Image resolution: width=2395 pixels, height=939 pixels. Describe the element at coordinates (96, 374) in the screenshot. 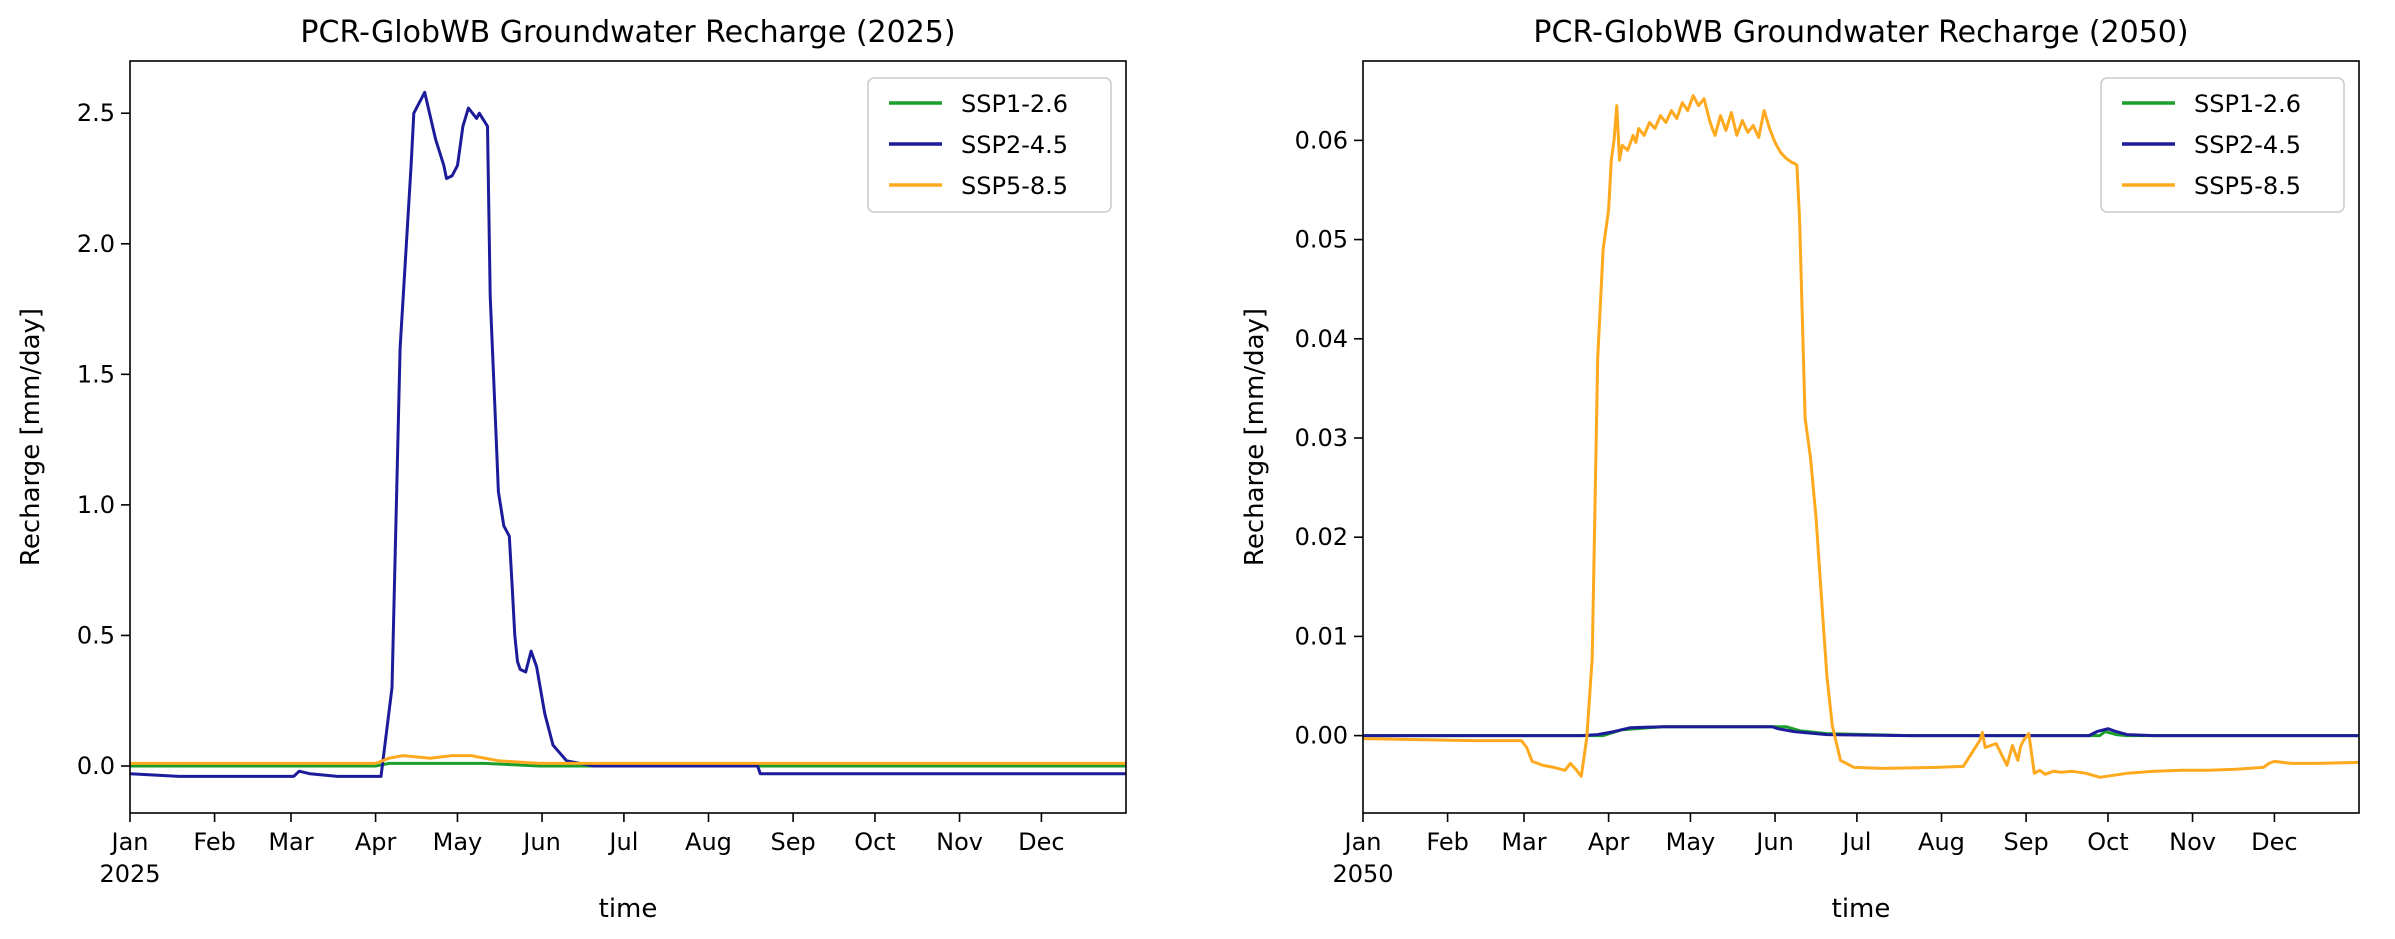

I see `chart1-ytick-label: 1.5` at that location.